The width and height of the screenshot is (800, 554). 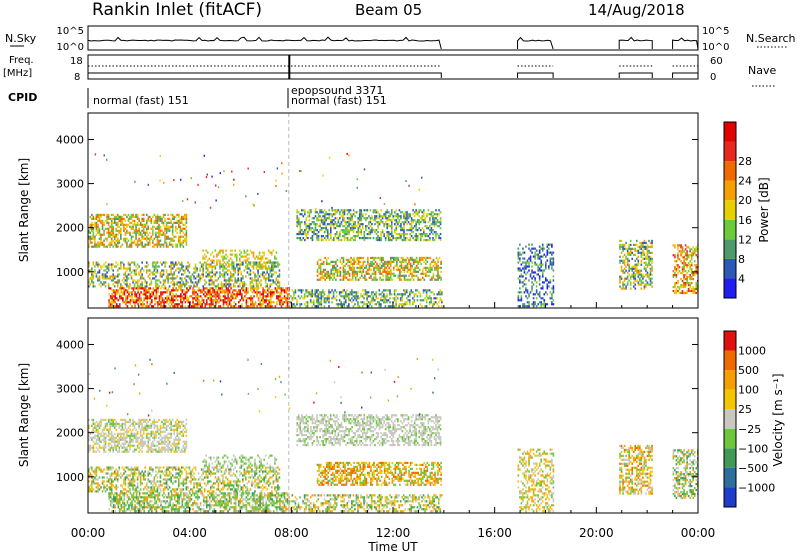 I want to click on power-colorbar-tick: 8, so click(x=741, y=259).